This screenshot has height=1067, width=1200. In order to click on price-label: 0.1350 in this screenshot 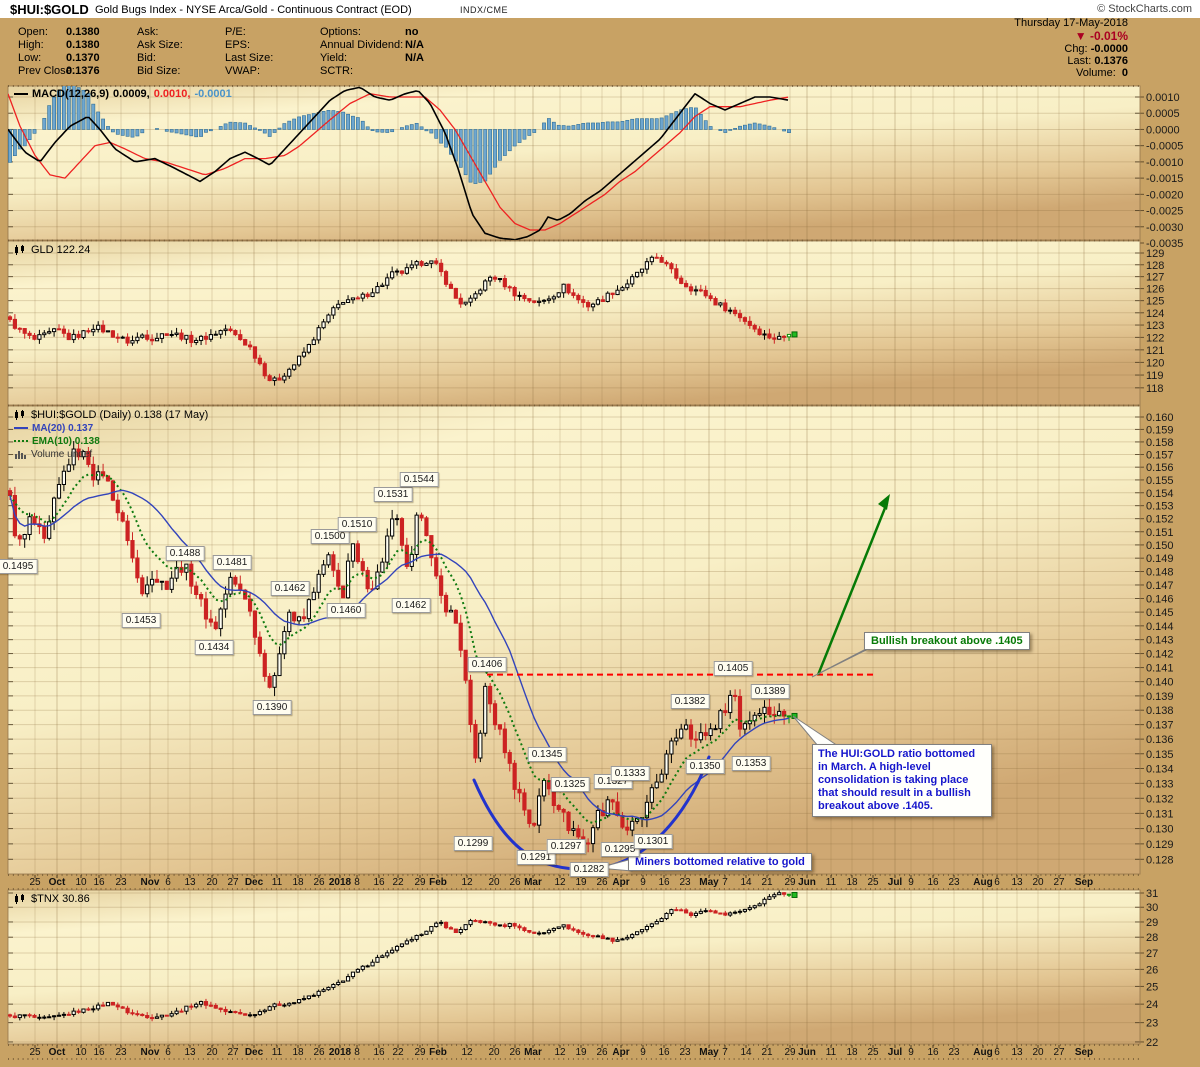, I will do `click(705, 766)`.